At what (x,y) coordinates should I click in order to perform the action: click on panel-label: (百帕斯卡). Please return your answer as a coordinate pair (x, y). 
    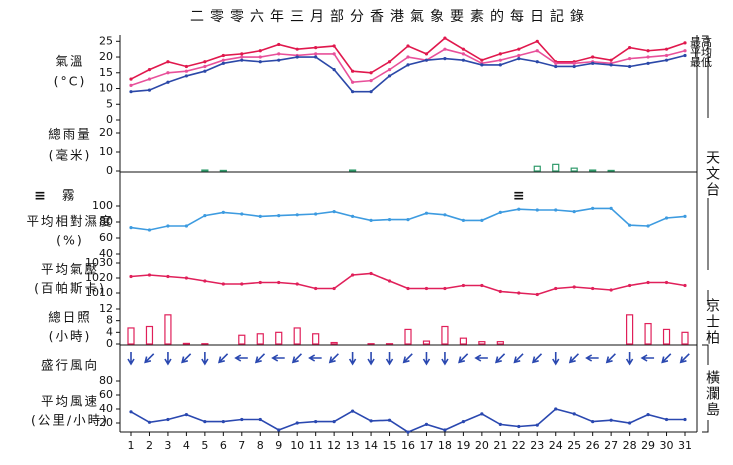
    Looking at the image, I should click on (70, 288).